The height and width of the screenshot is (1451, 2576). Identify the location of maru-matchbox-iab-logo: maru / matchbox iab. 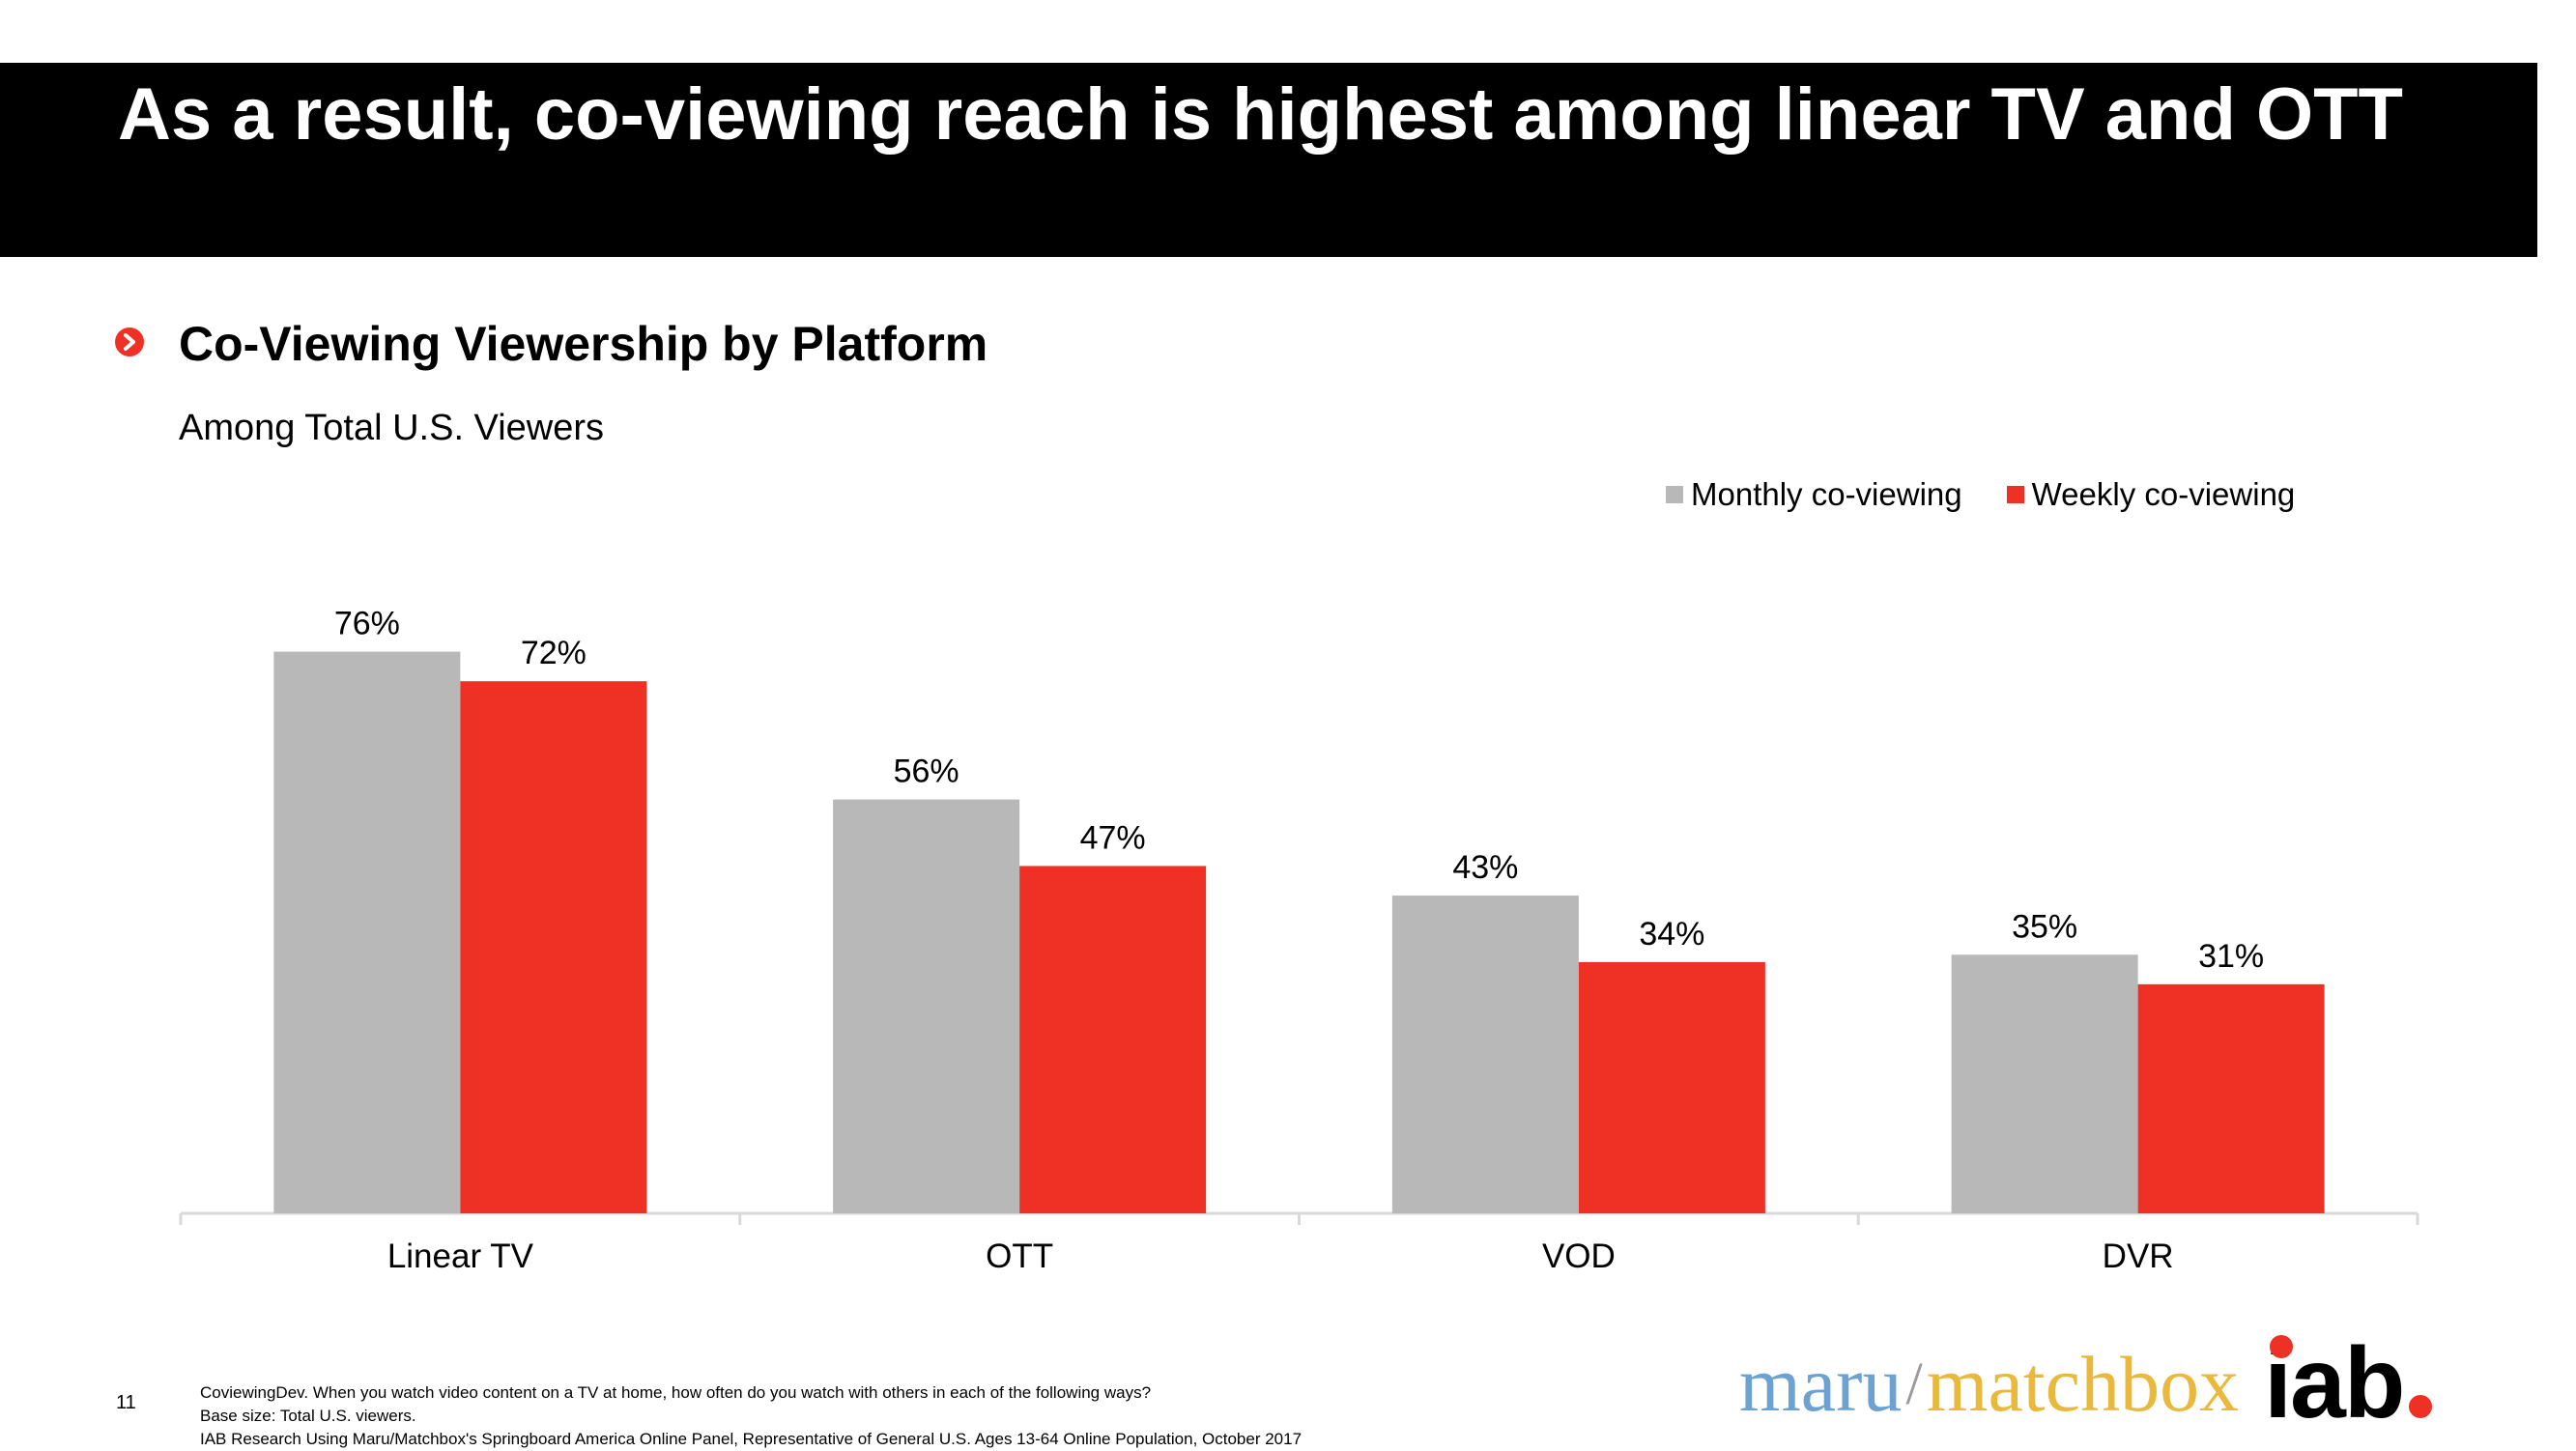
(2086, 1378).